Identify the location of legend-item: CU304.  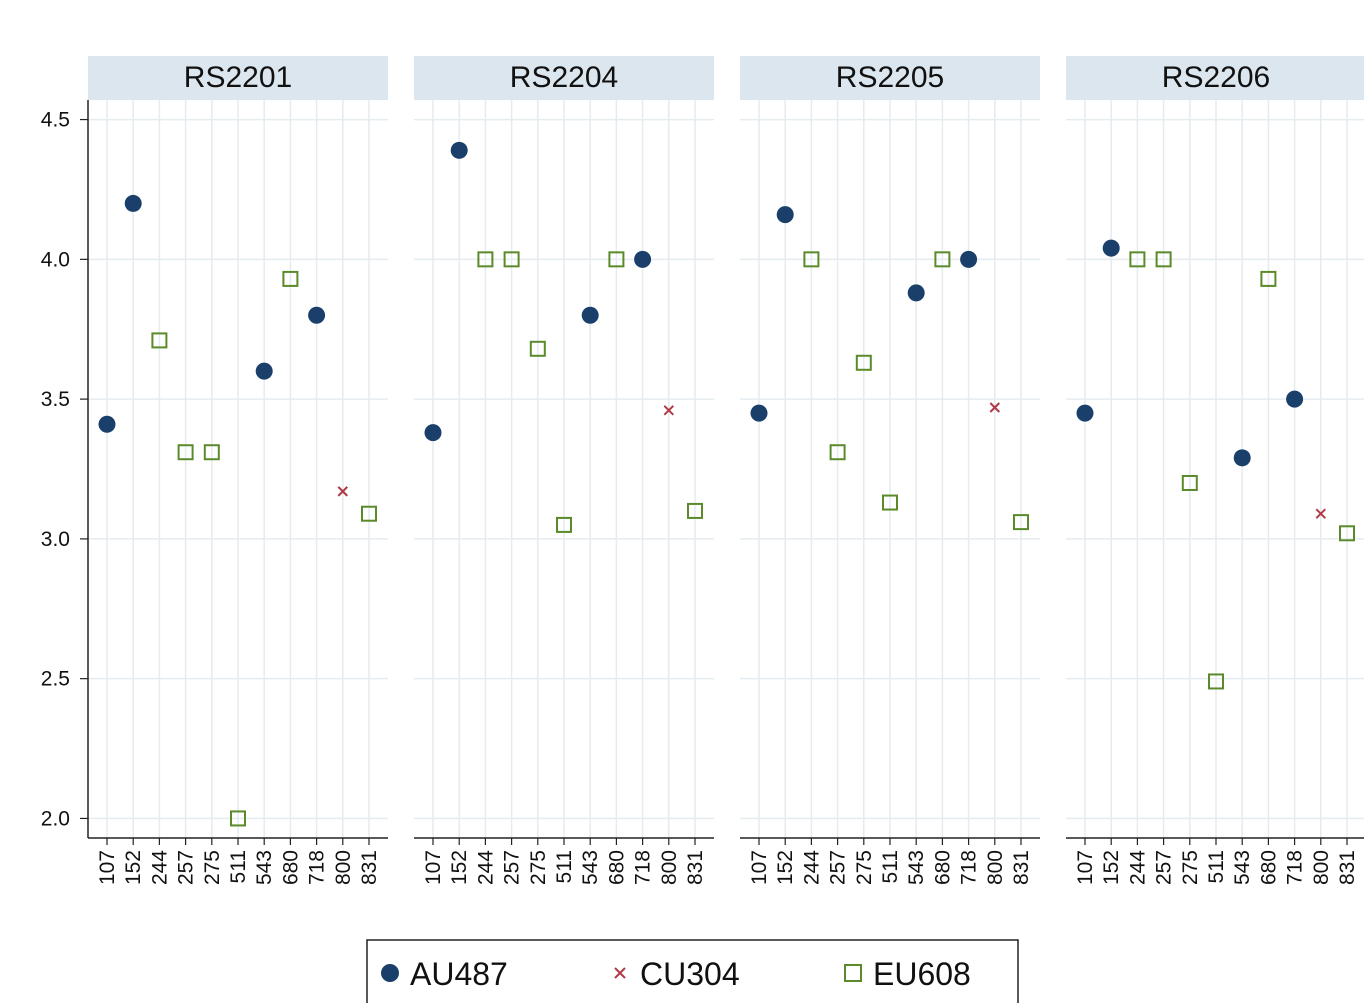
(677, 974).